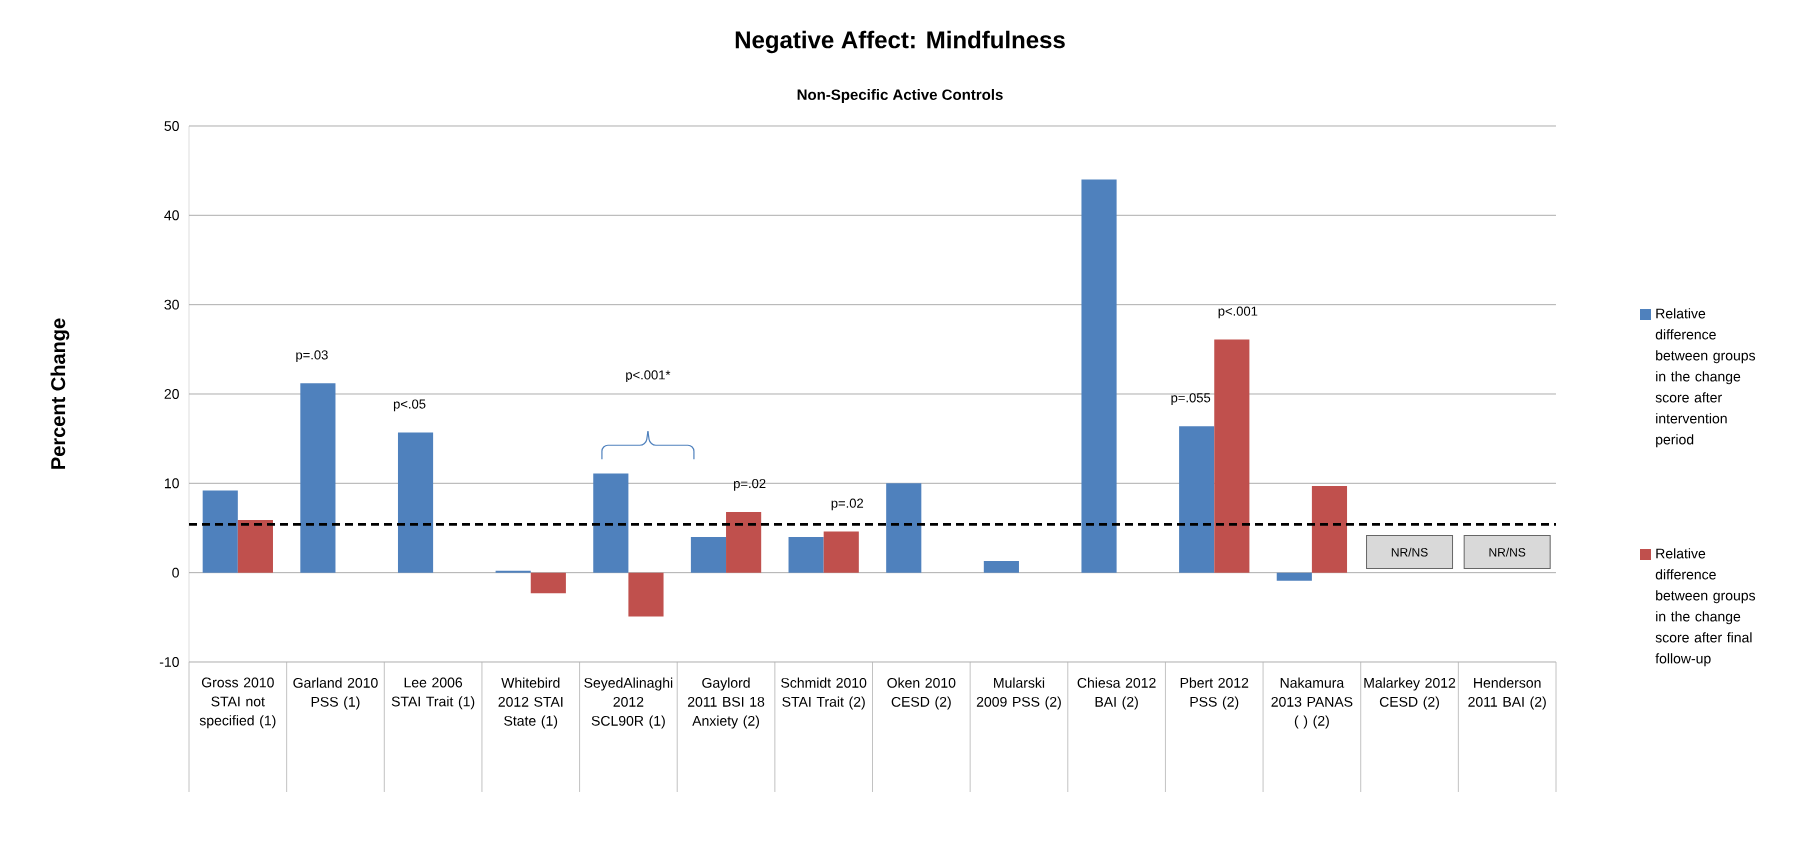 The width and height of the screenshot is (1800, 856). What do you see at coordinates (335, 693) in the screenshot?
I see `x-tick-label: Garland 2010 PSS (1)` at bounding box center [335, 693].